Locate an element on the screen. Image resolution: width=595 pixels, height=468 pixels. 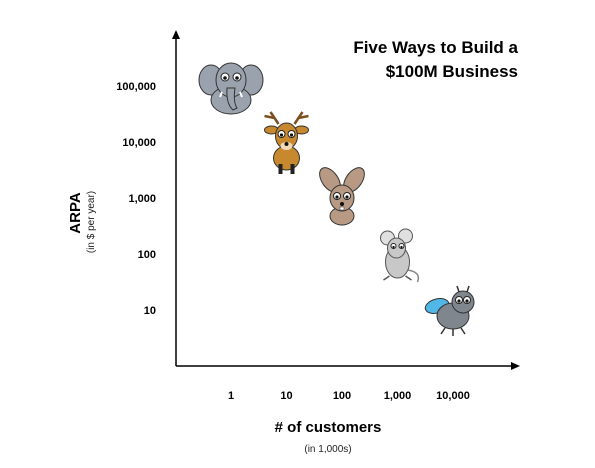
chart-title-line-2: $100M Business is located at coordinates (452, 71).